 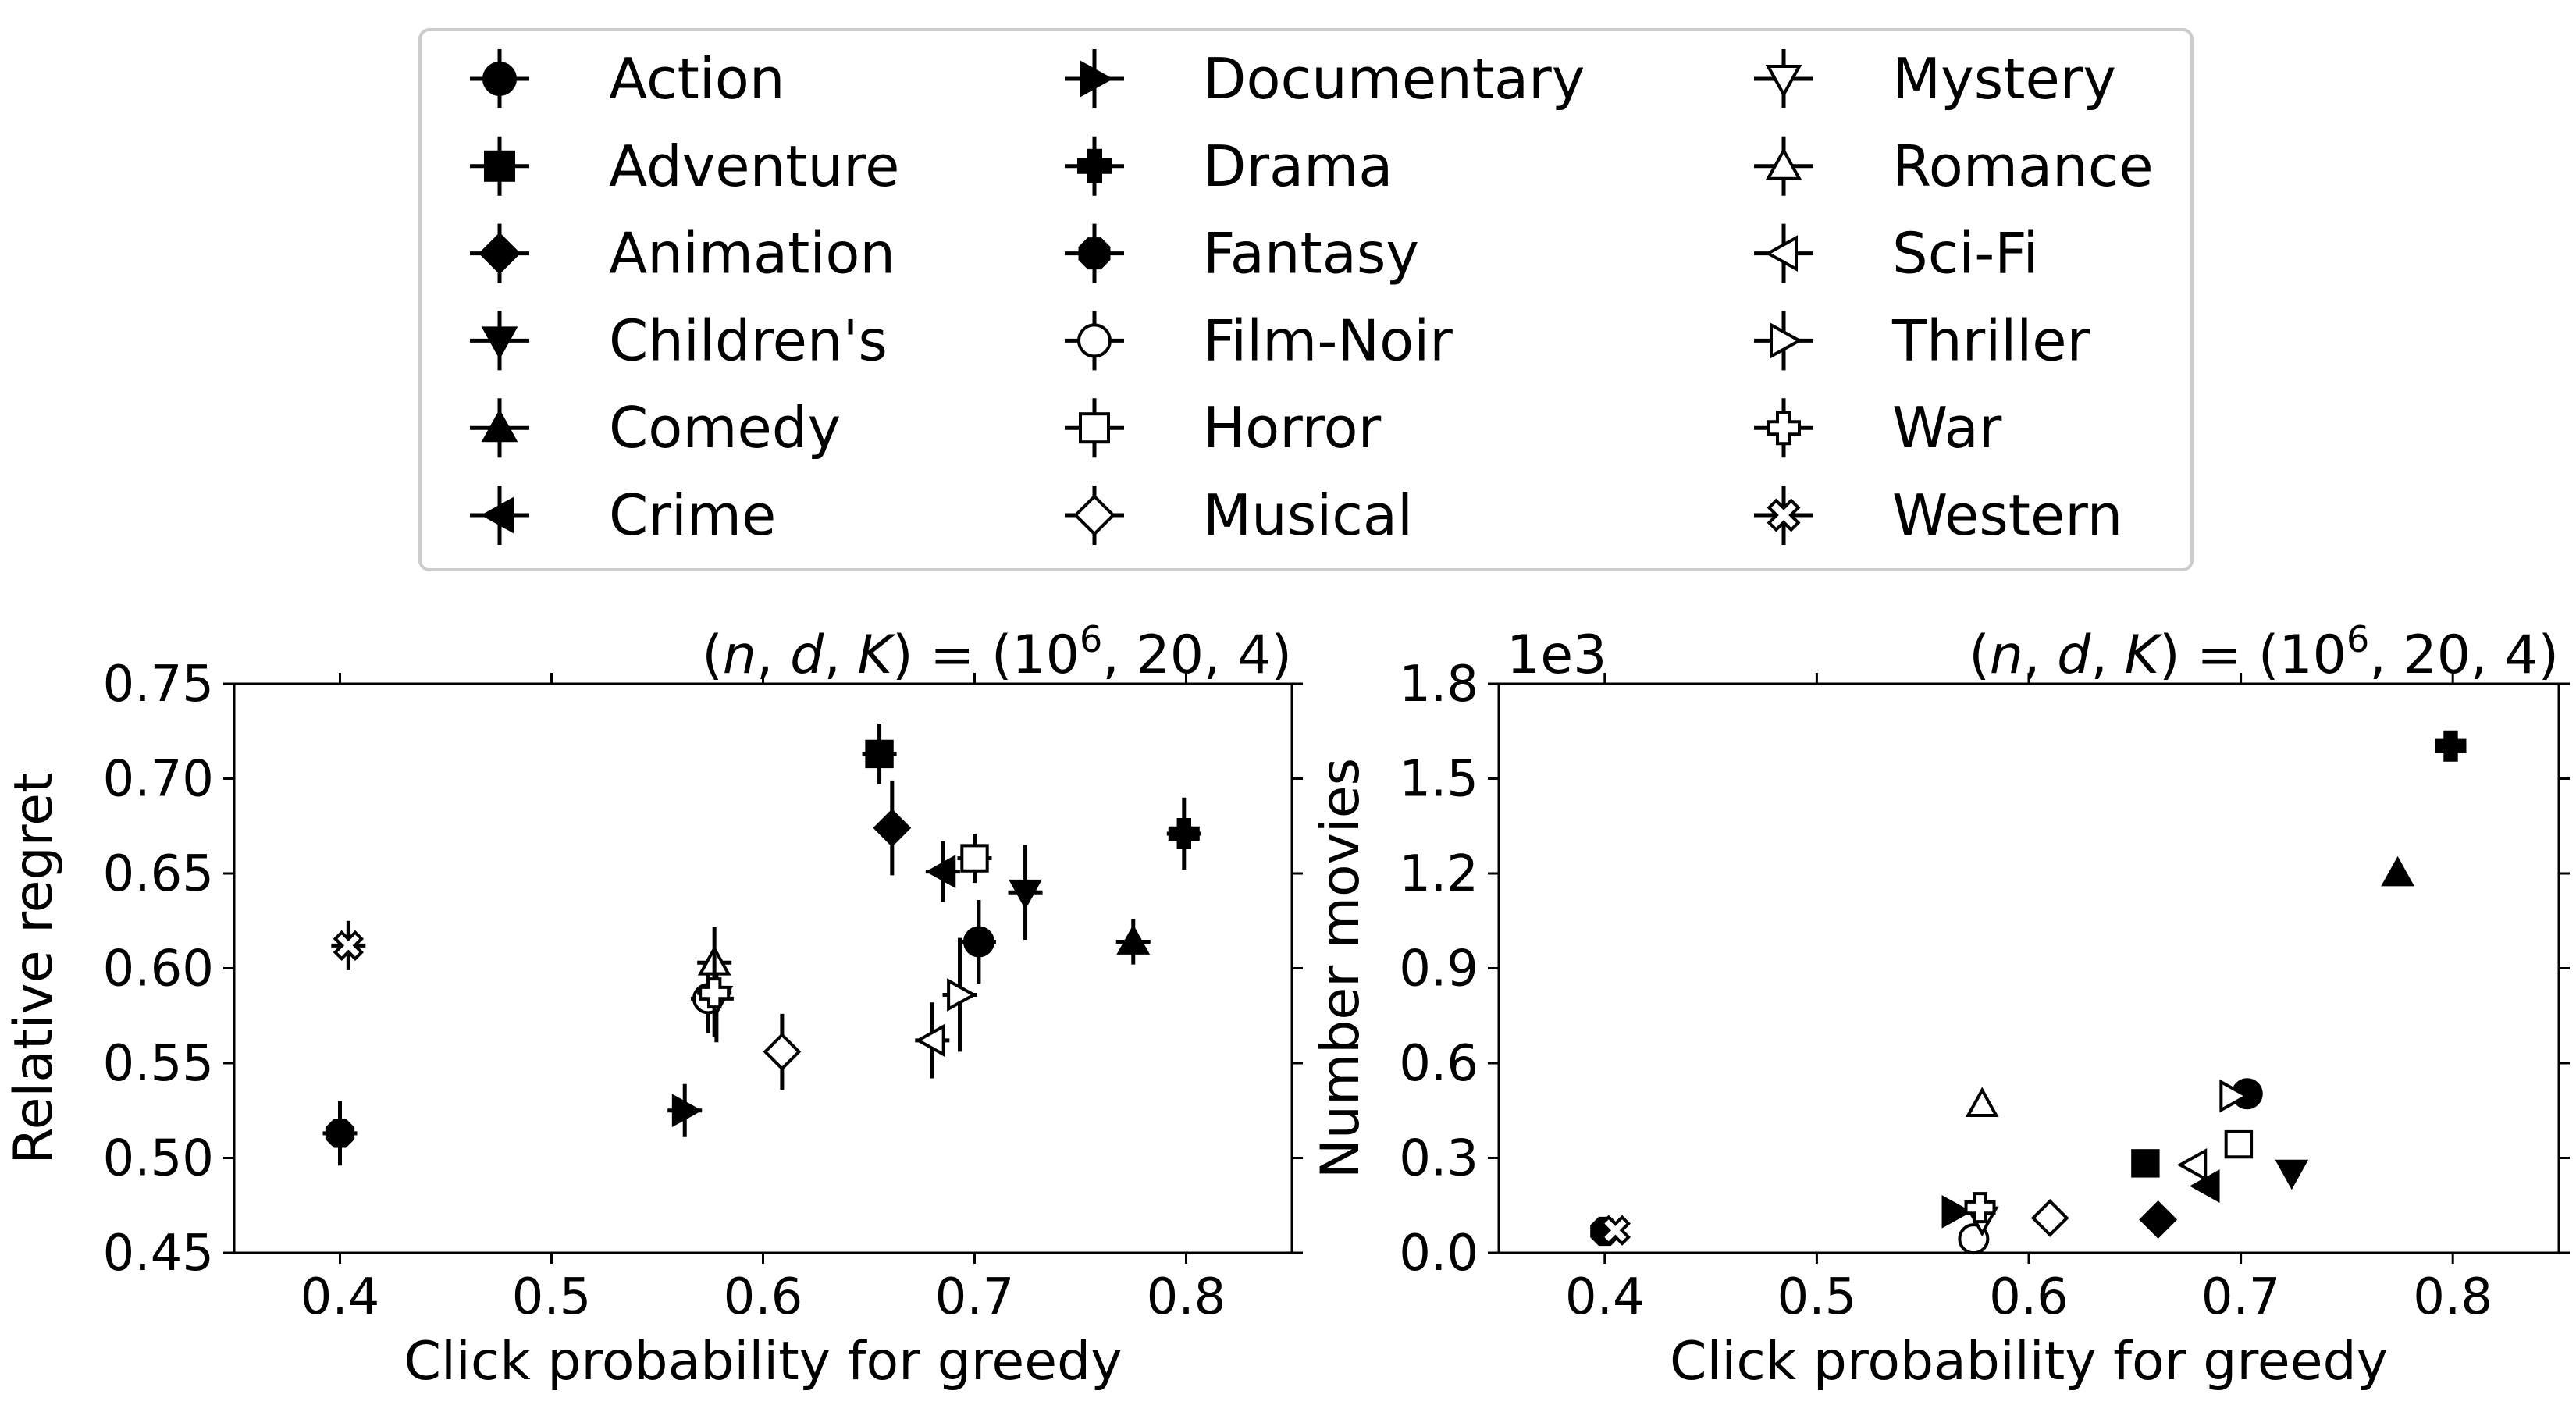 I want to click on x-tick-label: 0.4, so click(x=340, y=1297).